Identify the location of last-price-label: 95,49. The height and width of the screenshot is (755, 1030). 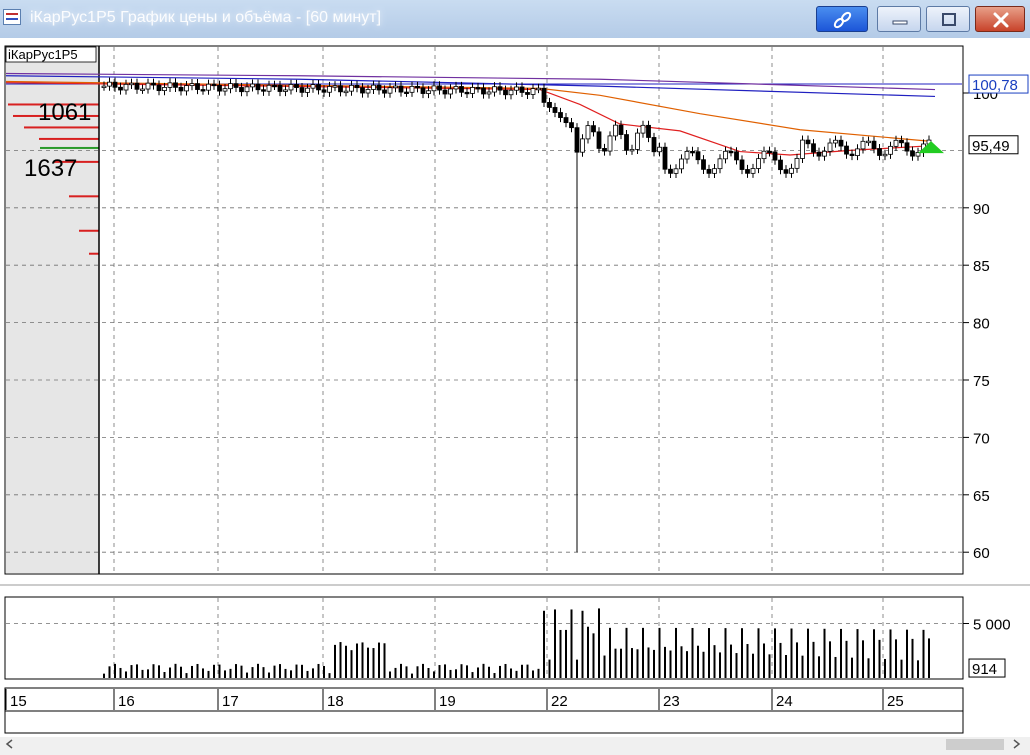
(991, 146).